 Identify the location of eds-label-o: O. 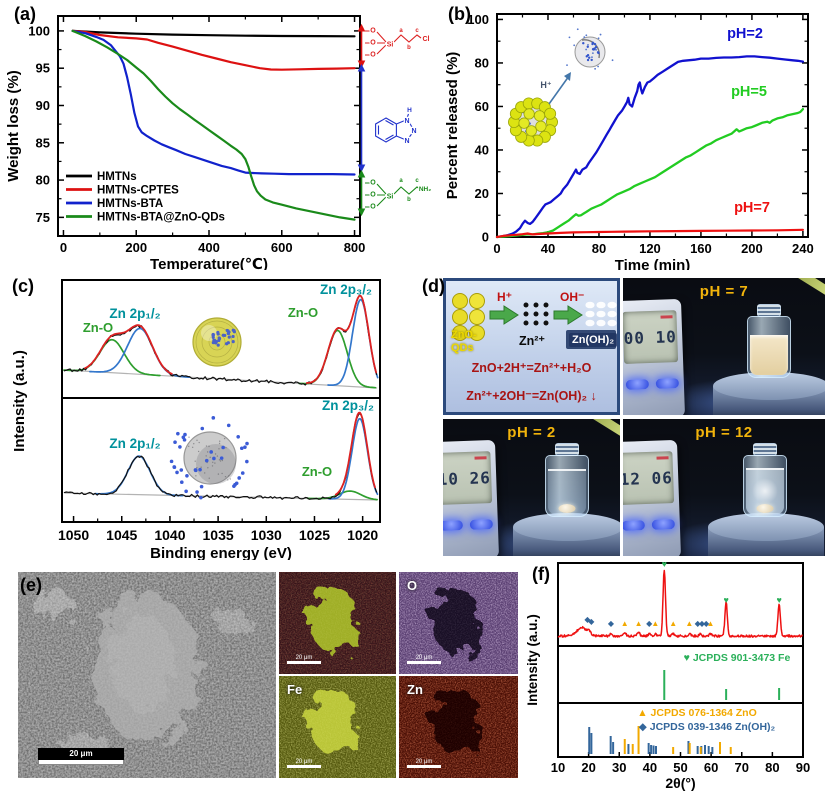
(412, 585).